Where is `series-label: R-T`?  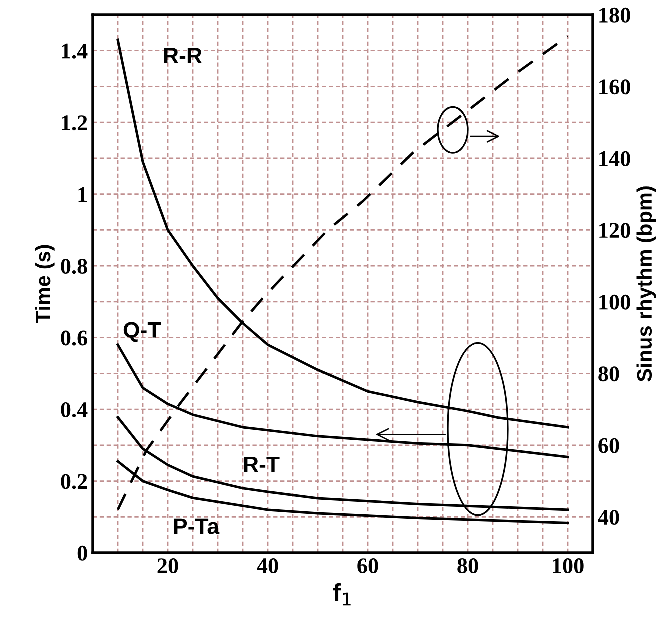
series-label: R-T is located at coordinates (262, 464).